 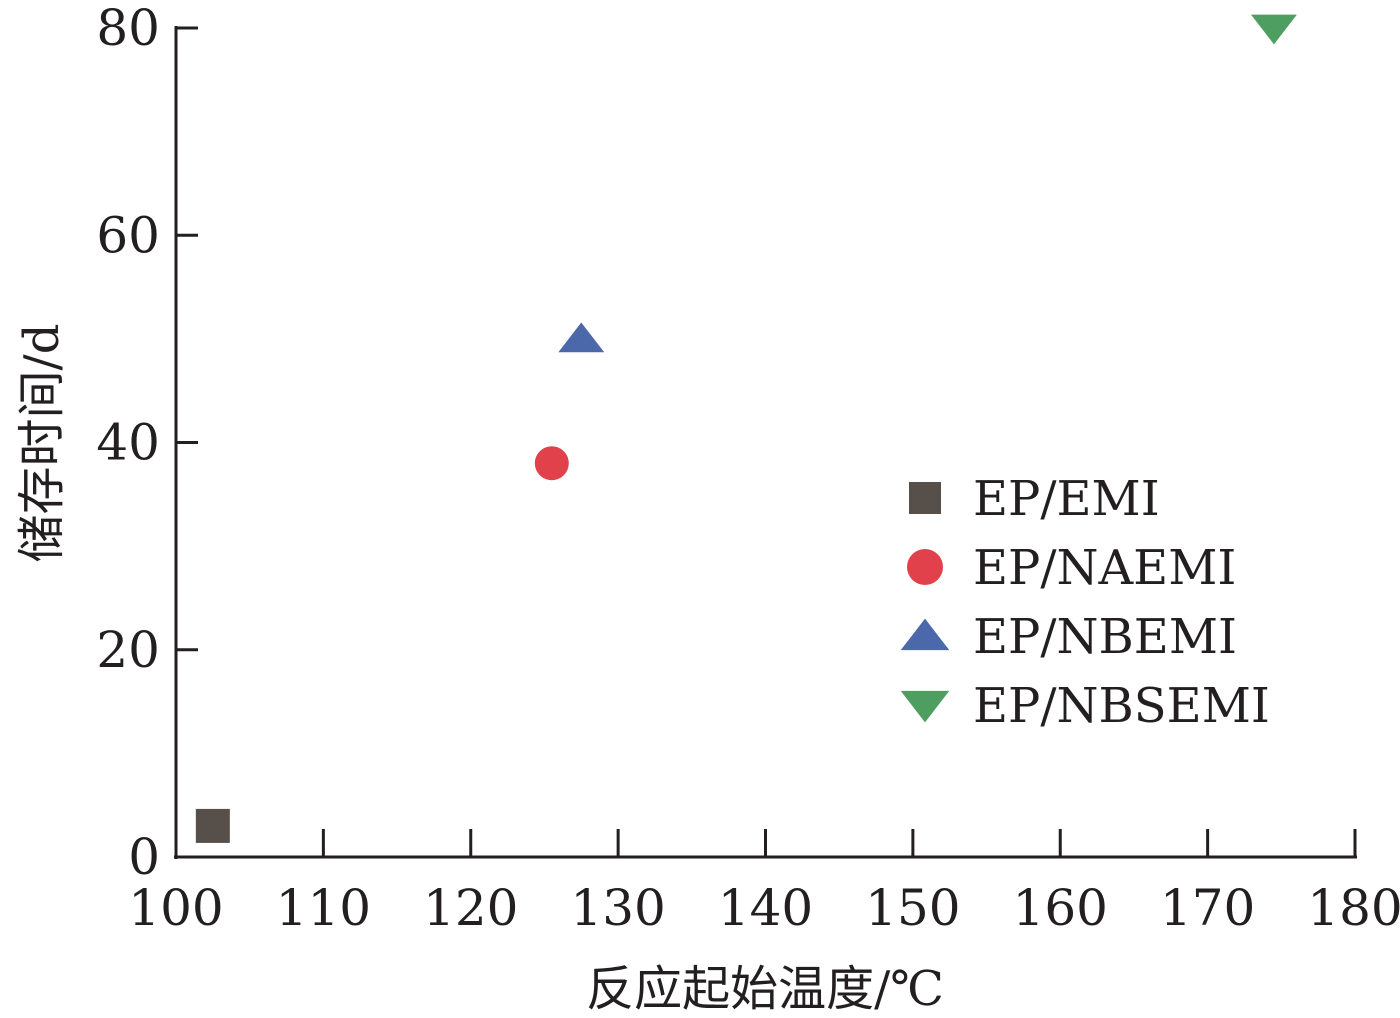 I want to click on data-point-circle, so click(x=551, y=463).